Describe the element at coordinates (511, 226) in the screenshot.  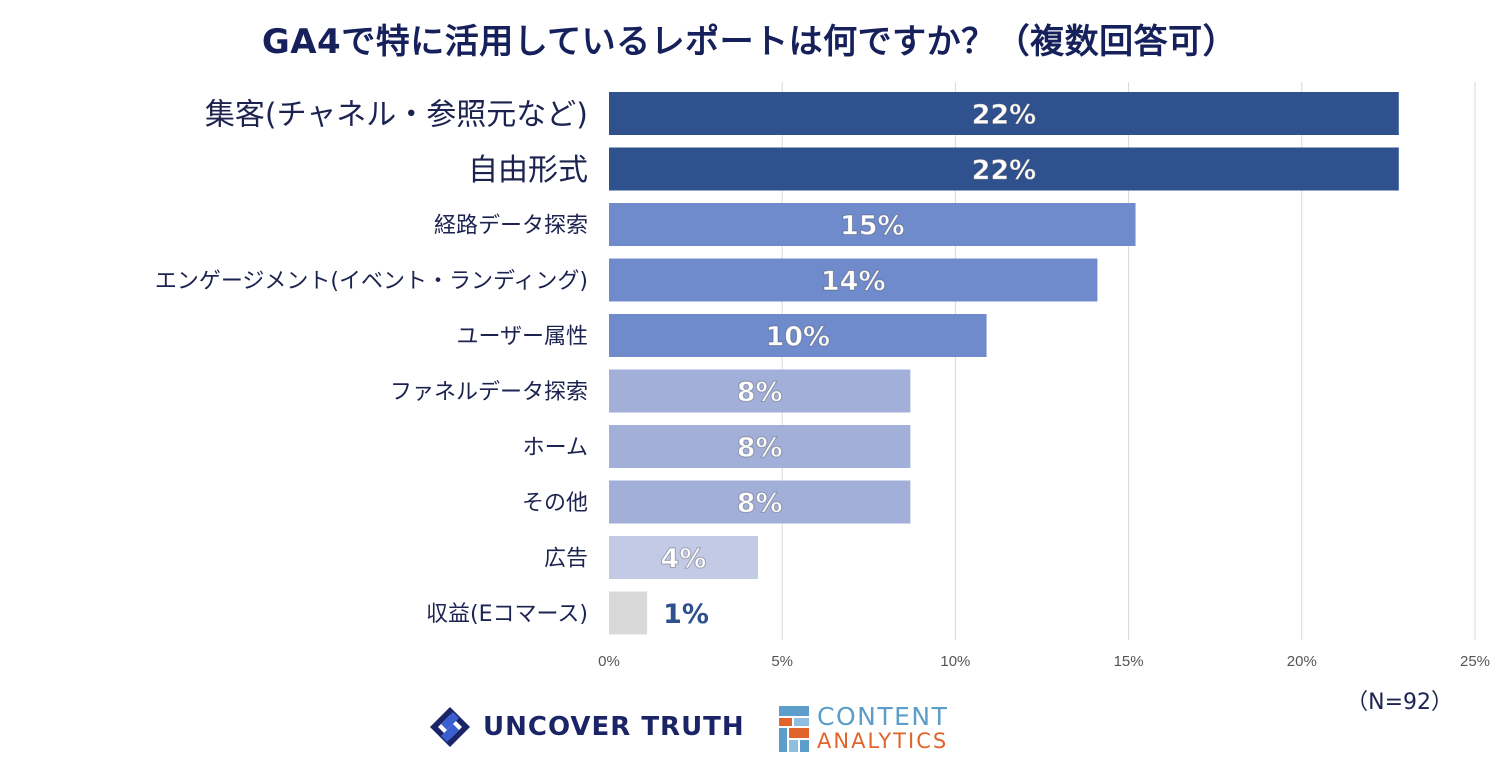
I see `category-label: 経路データ探索` at that location.